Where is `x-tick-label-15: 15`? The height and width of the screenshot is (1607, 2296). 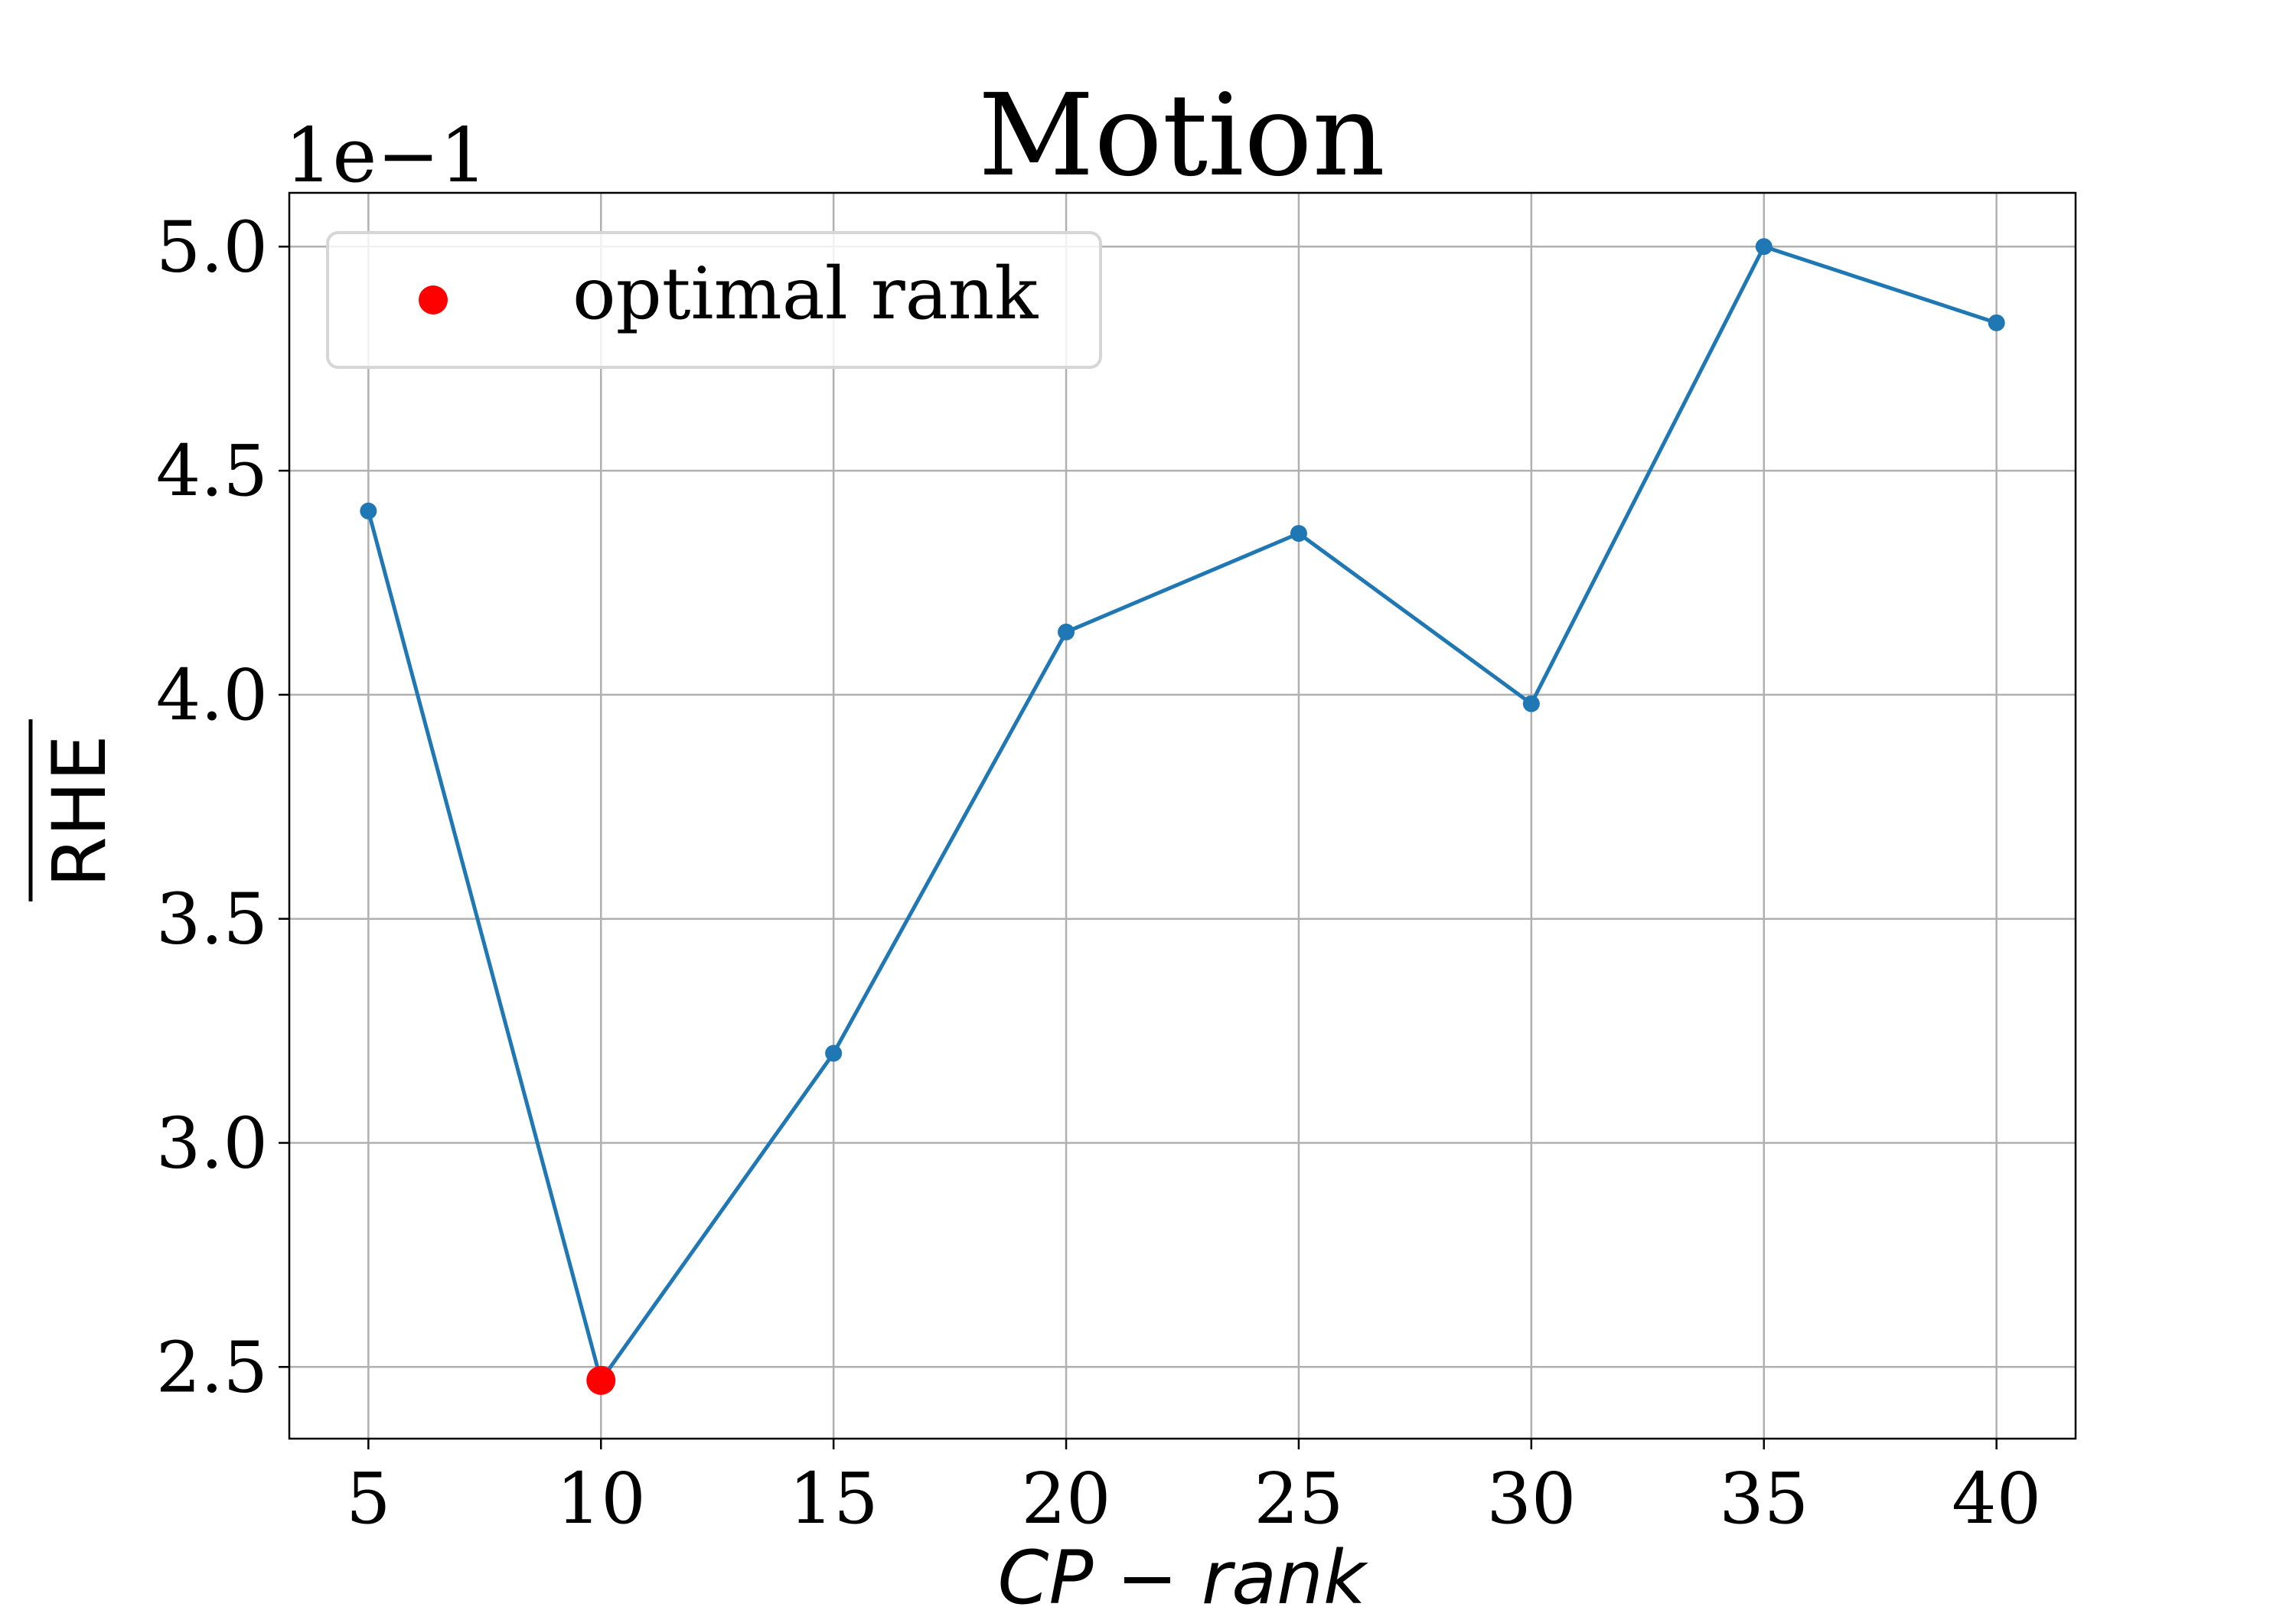 x-tick-label-15: 15 is located at coordinates (834, 1499).